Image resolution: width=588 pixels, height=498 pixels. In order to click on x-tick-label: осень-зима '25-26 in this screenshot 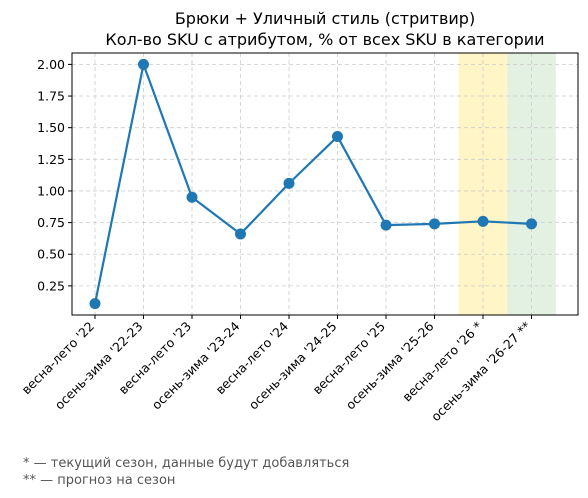, I will do `click(390, 365)`.